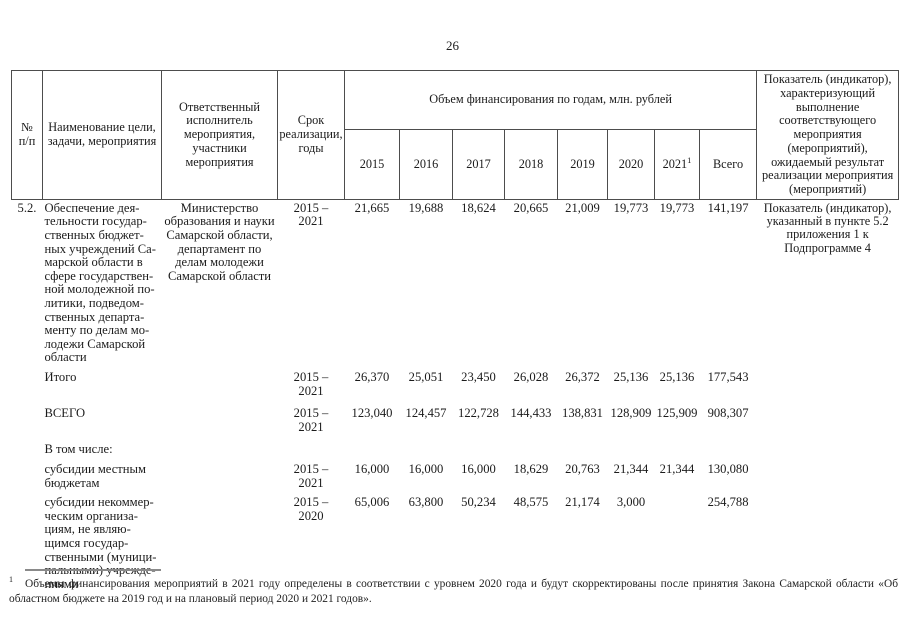  I want to click on cell-value-total: 130,080, so click(728, 468).